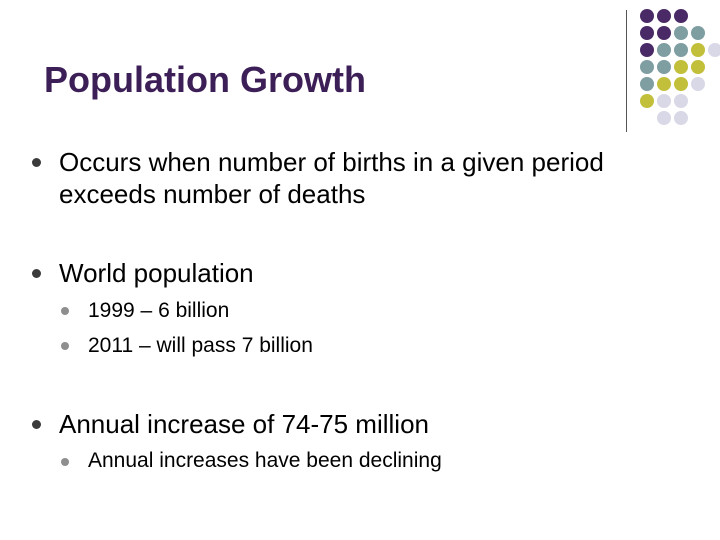  I want to click on bullet-text: Annual increase of 74-75 million, so click(244, 424).